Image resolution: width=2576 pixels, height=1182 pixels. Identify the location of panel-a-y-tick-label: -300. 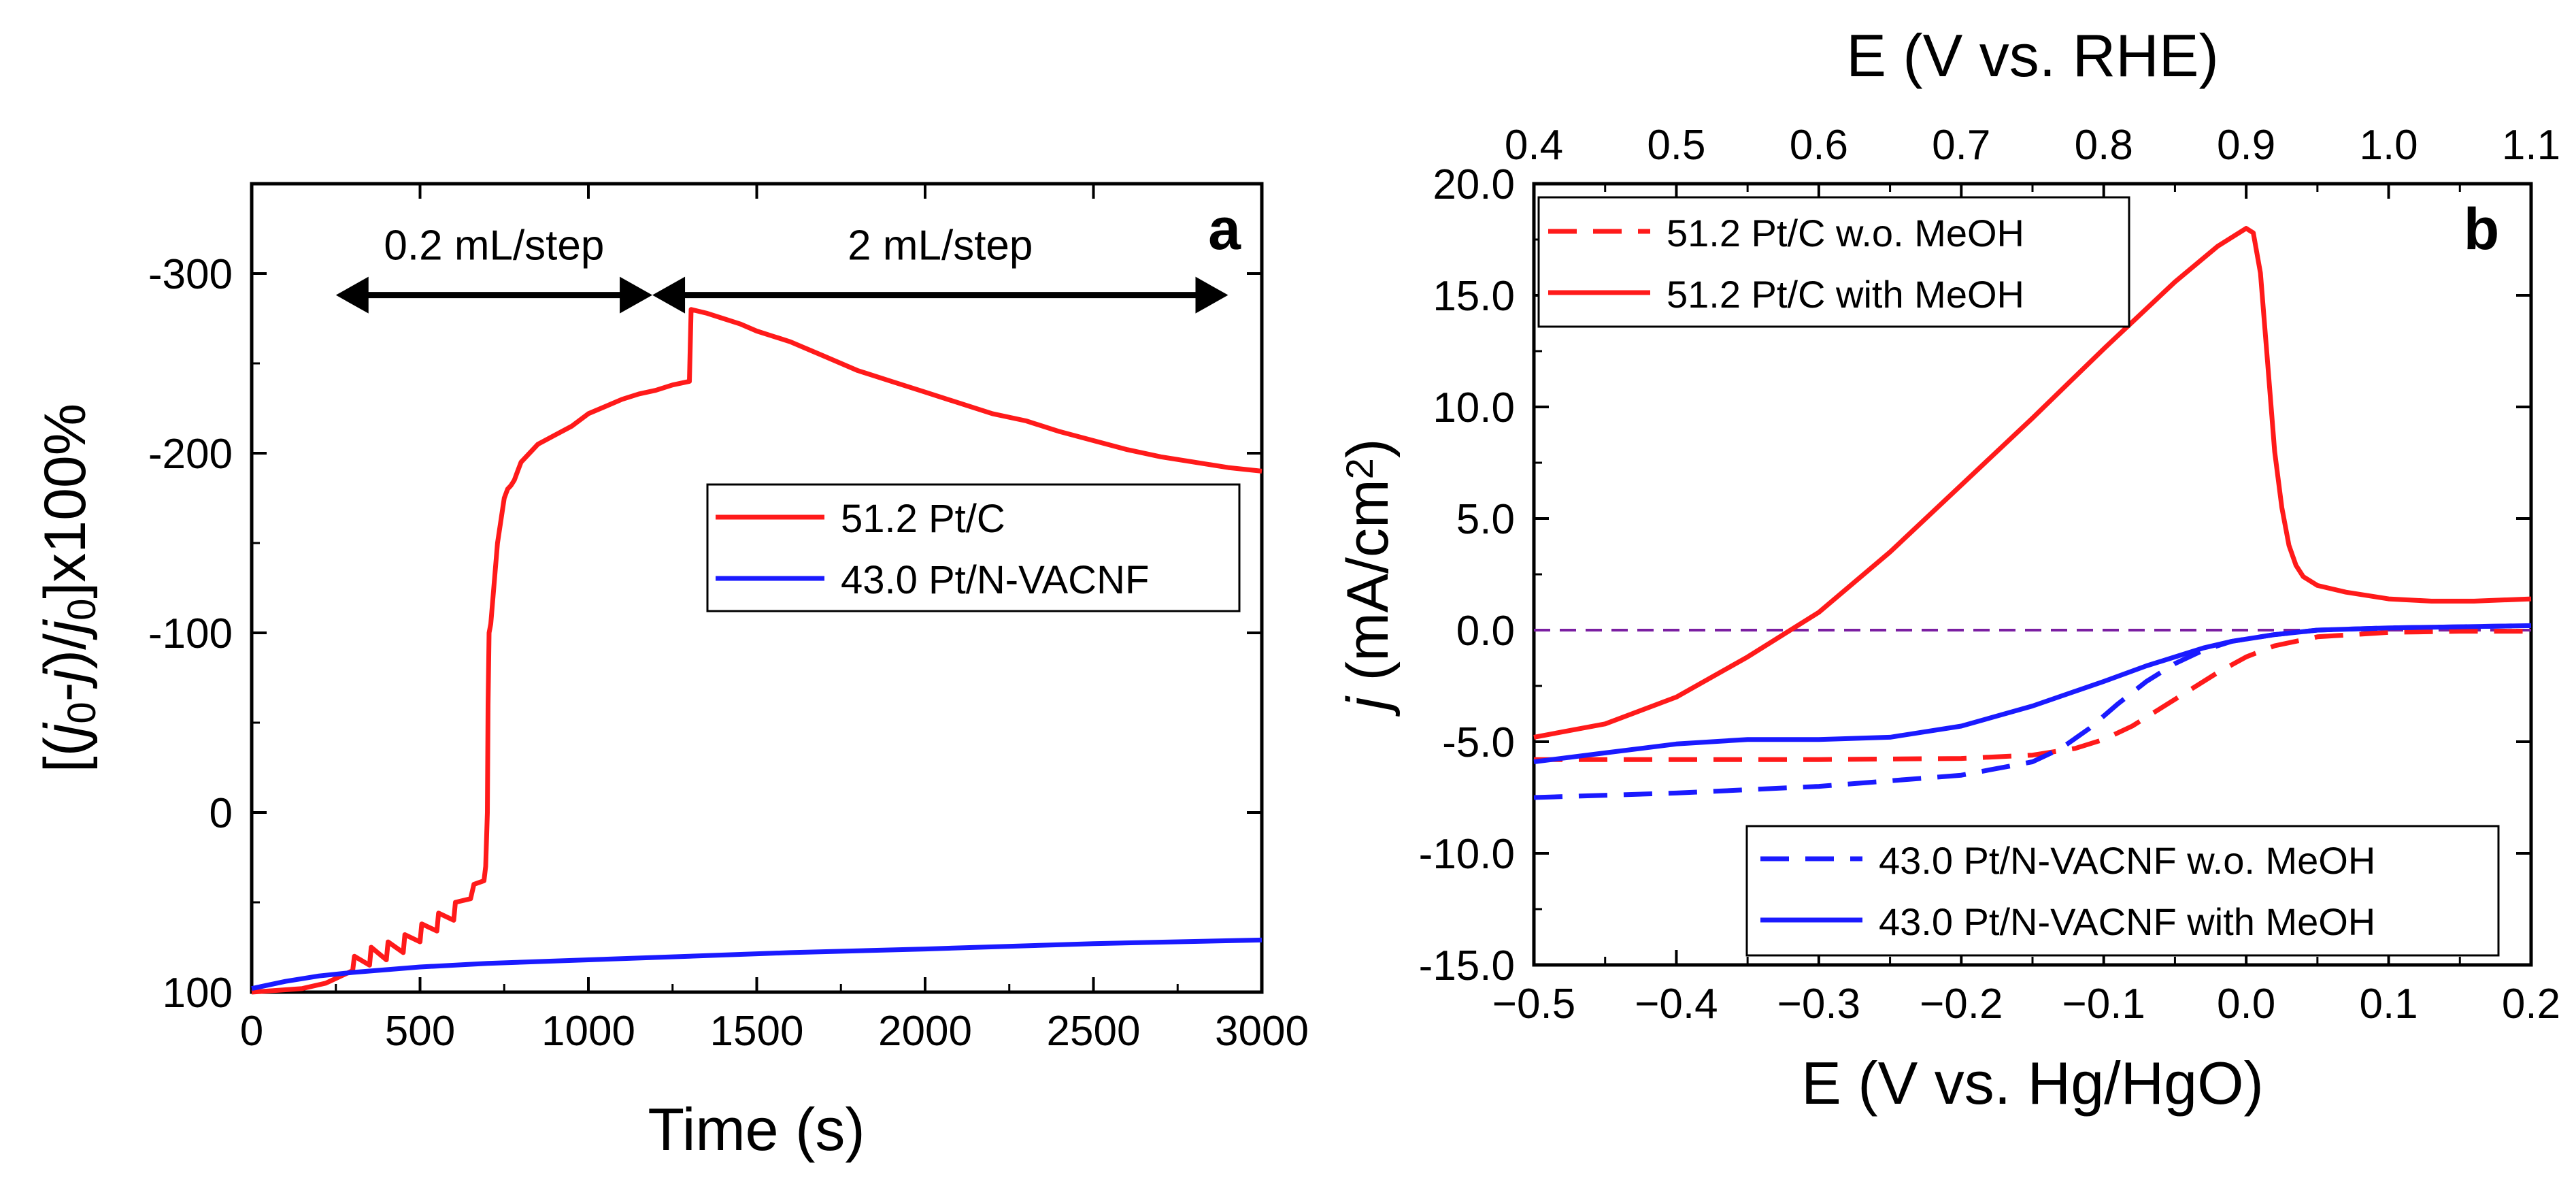
(190, 274).